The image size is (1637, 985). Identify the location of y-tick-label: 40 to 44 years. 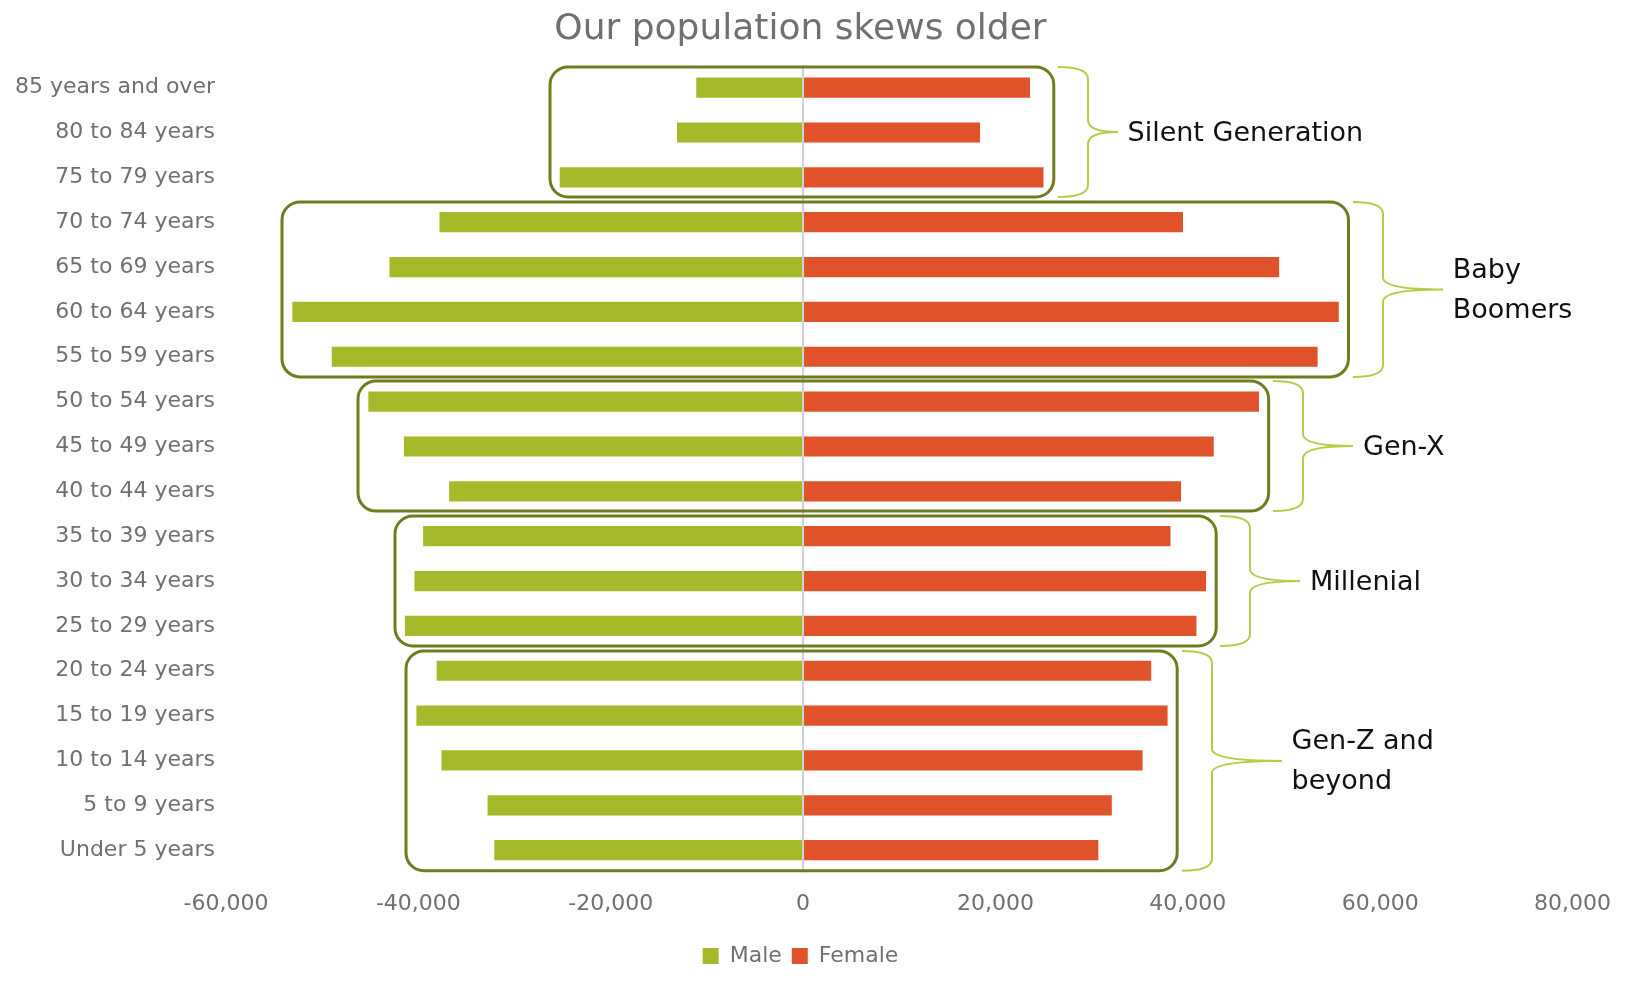
(135, 490).